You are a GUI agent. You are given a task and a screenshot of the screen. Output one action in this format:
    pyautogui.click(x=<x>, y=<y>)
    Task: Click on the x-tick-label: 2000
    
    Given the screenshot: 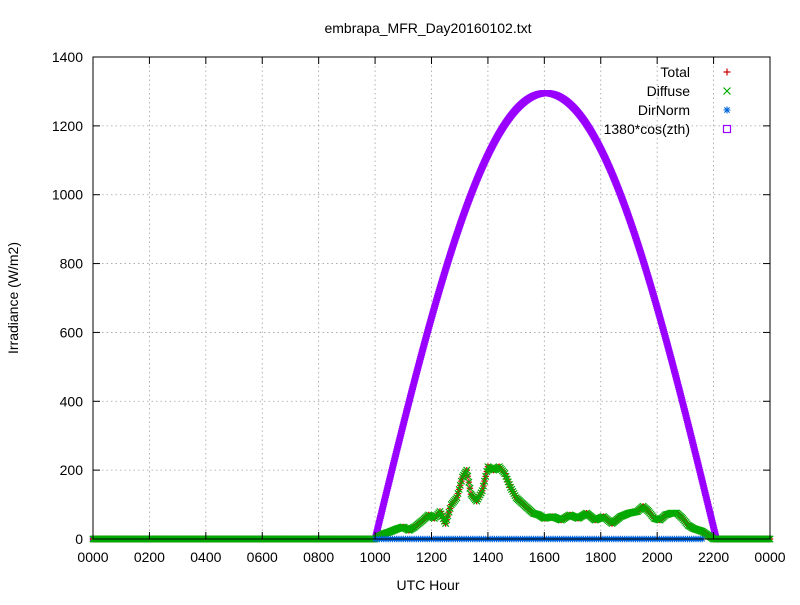 What is the action you would take?
    pyautogui.click(x=657, y=557)
    